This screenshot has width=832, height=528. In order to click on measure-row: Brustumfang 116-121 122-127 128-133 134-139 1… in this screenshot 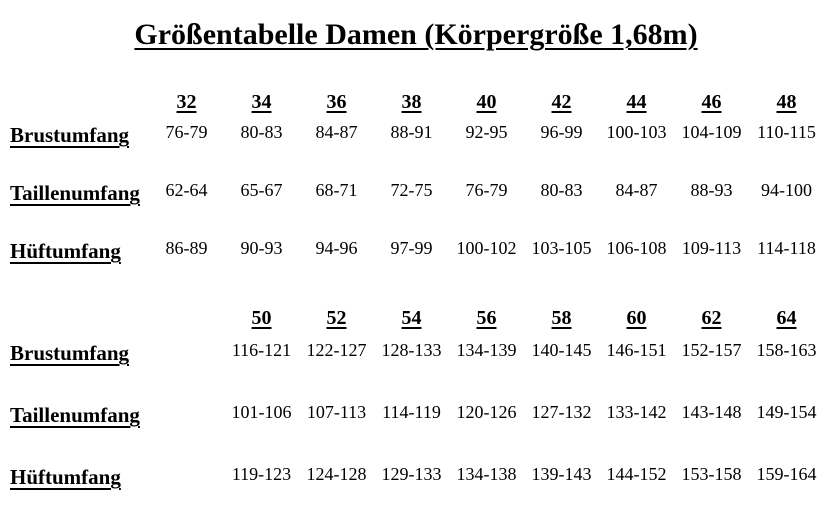, I will do `click(412, 361)`.